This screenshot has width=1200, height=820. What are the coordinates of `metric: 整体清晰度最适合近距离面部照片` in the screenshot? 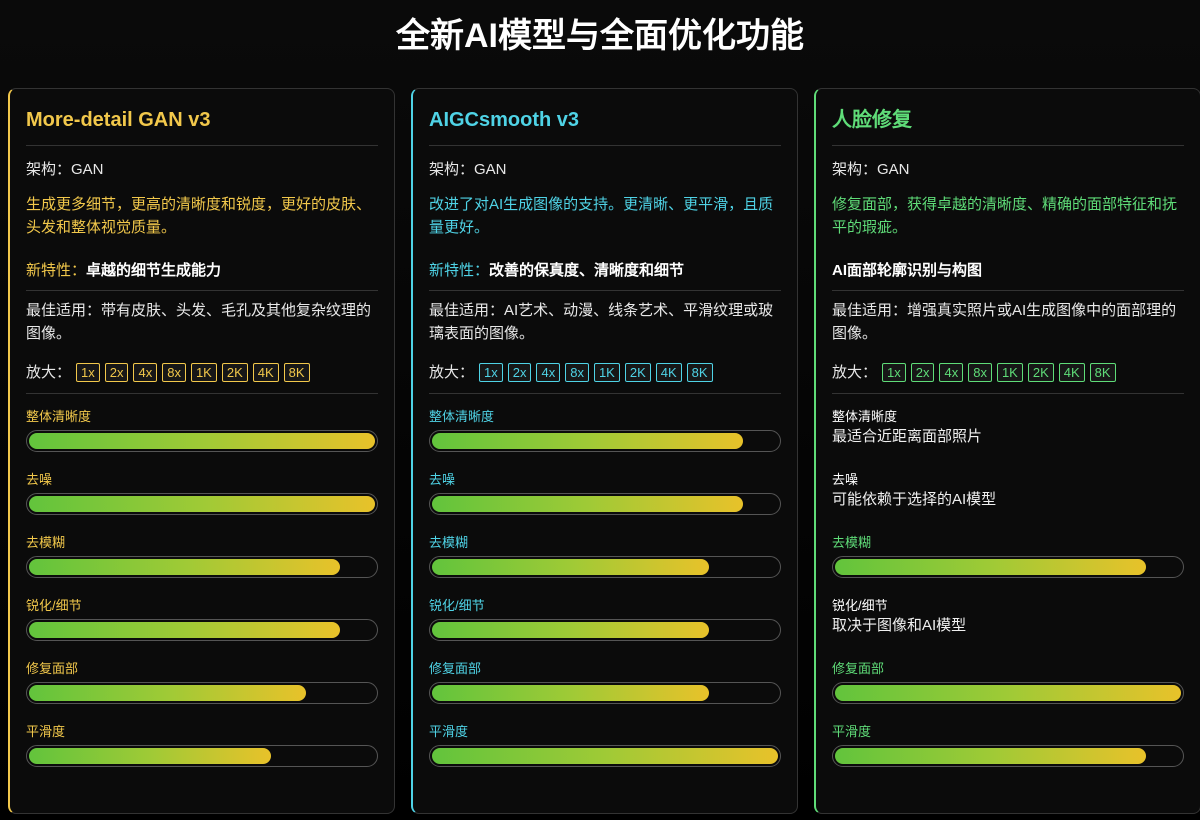 It's located at (1008, 438).